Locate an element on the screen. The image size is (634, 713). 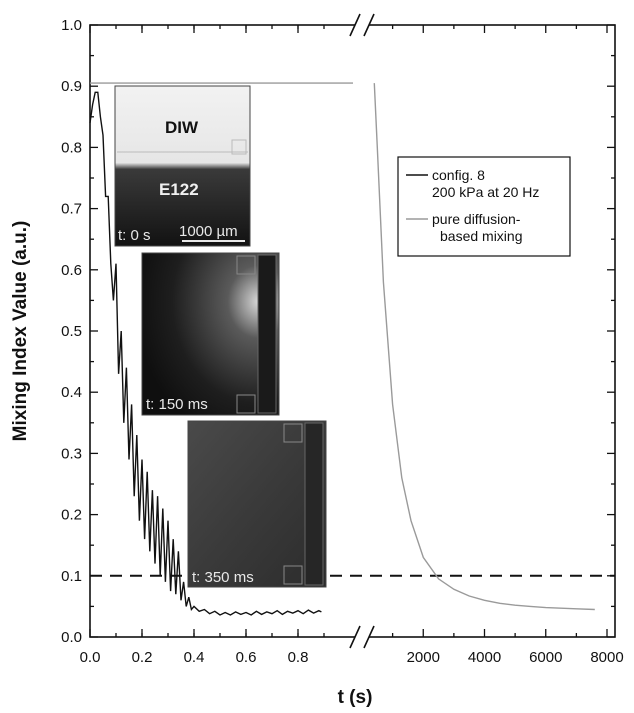
legend-label-diffusion: pure diffusion- based mixing is located at coordinates (478, 227).